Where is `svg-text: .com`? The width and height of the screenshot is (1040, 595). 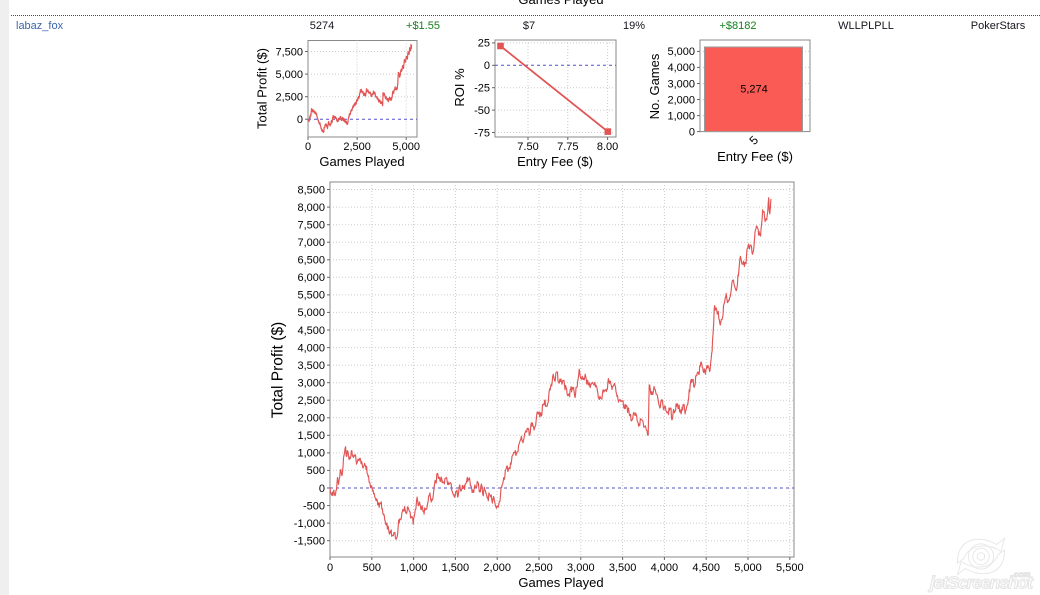 svg-text: .com is located at coordinates (1021, 574).